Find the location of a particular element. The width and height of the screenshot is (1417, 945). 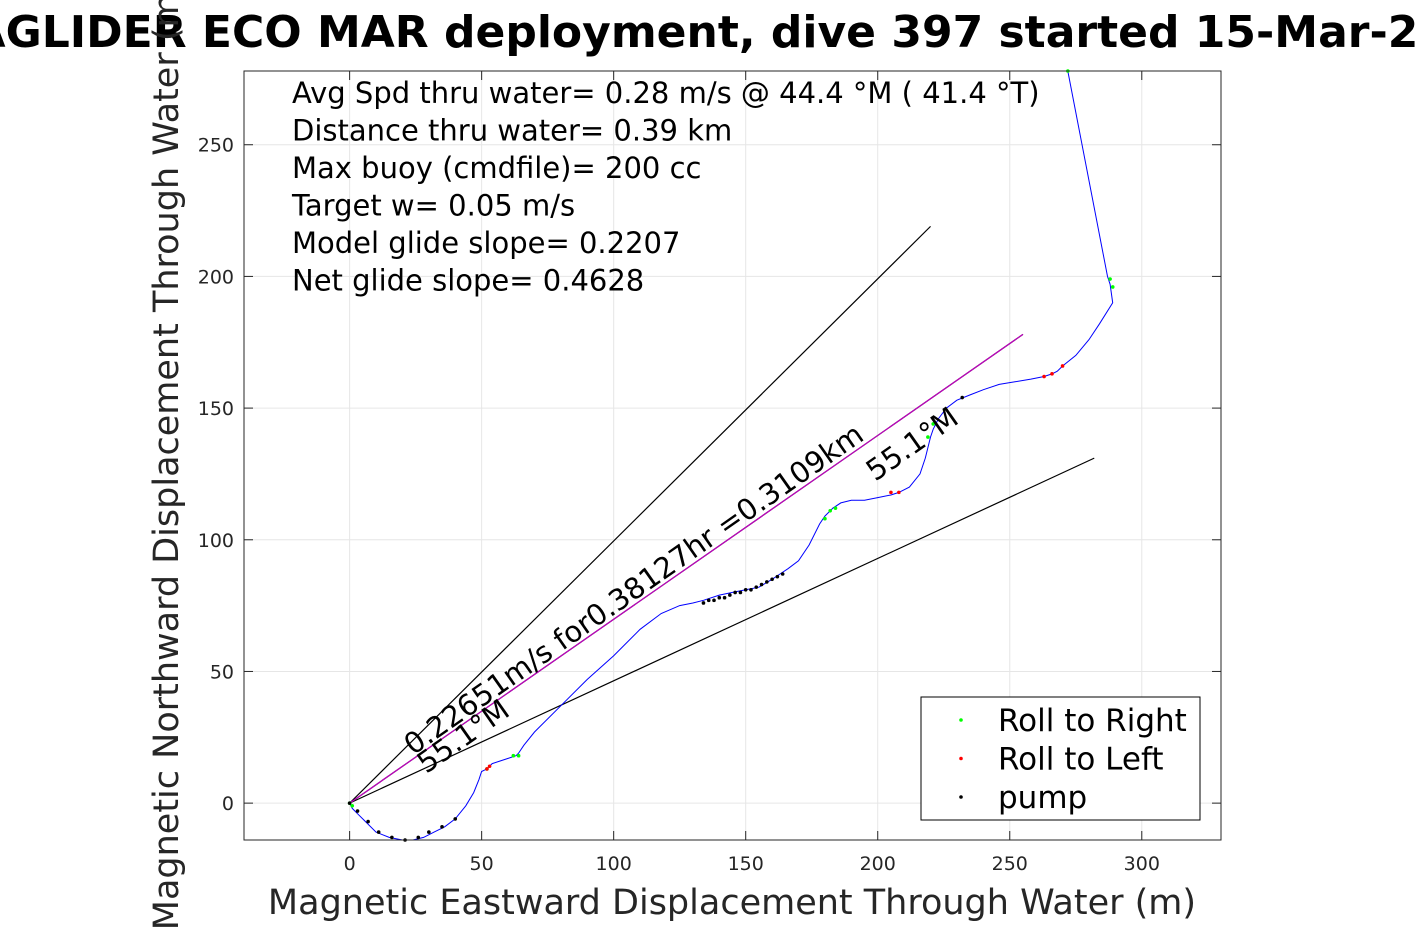

legend-marker-pump is located at coordinates (961, 797).